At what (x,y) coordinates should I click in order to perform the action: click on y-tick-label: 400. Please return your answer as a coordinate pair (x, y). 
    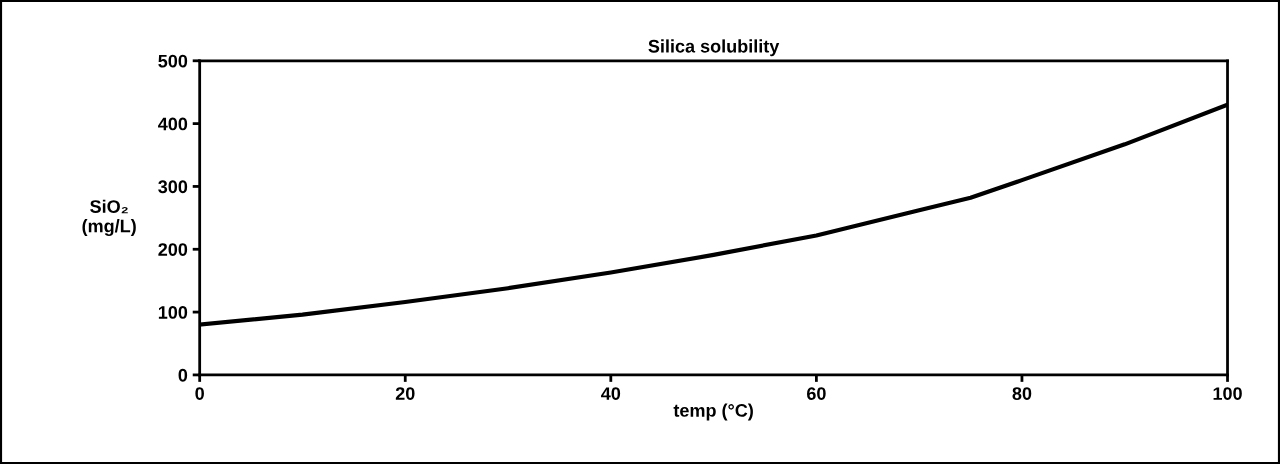
    Looking at the image, I should click on (173, 124).